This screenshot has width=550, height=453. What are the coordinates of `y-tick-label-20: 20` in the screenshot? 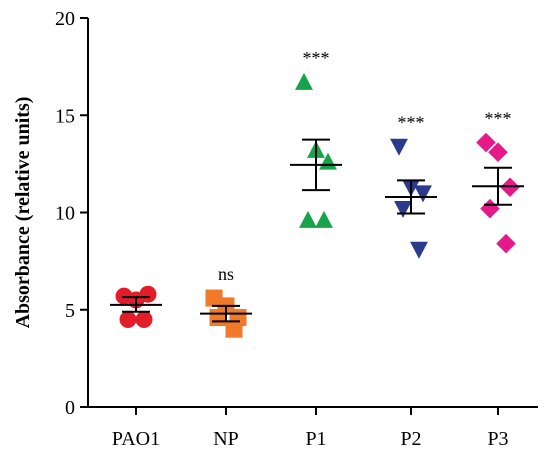 It's located at (65, 19).